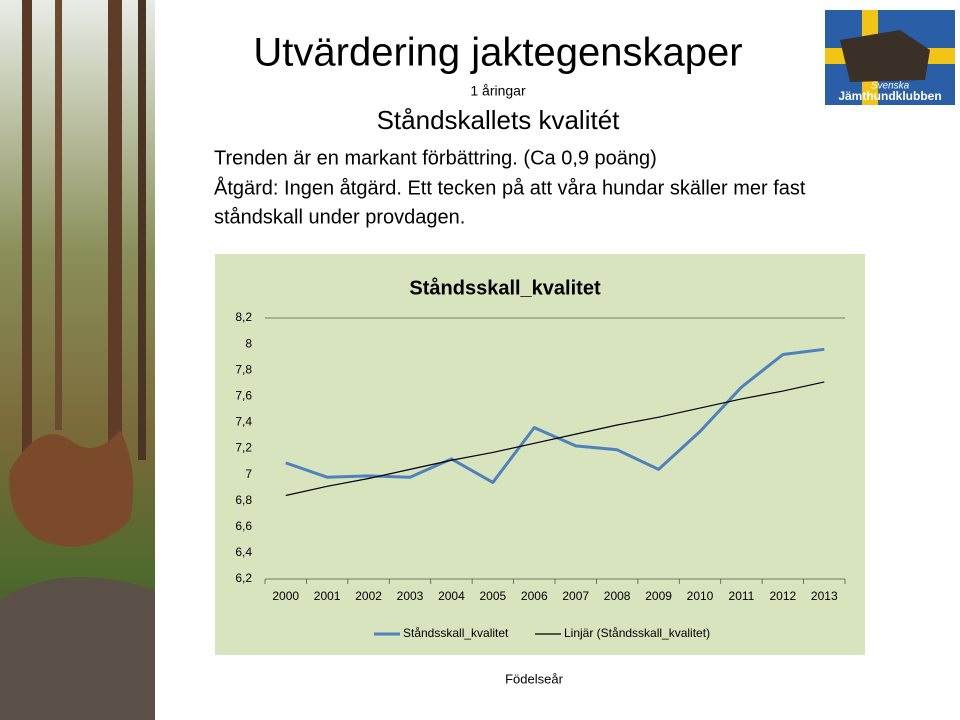 The image size is (960, 720). What do you see at coordinates (505, 287) in the screenshot?
I see `chart-title: Ståndsskall_kvalitet` at bounding box center [505, 287].